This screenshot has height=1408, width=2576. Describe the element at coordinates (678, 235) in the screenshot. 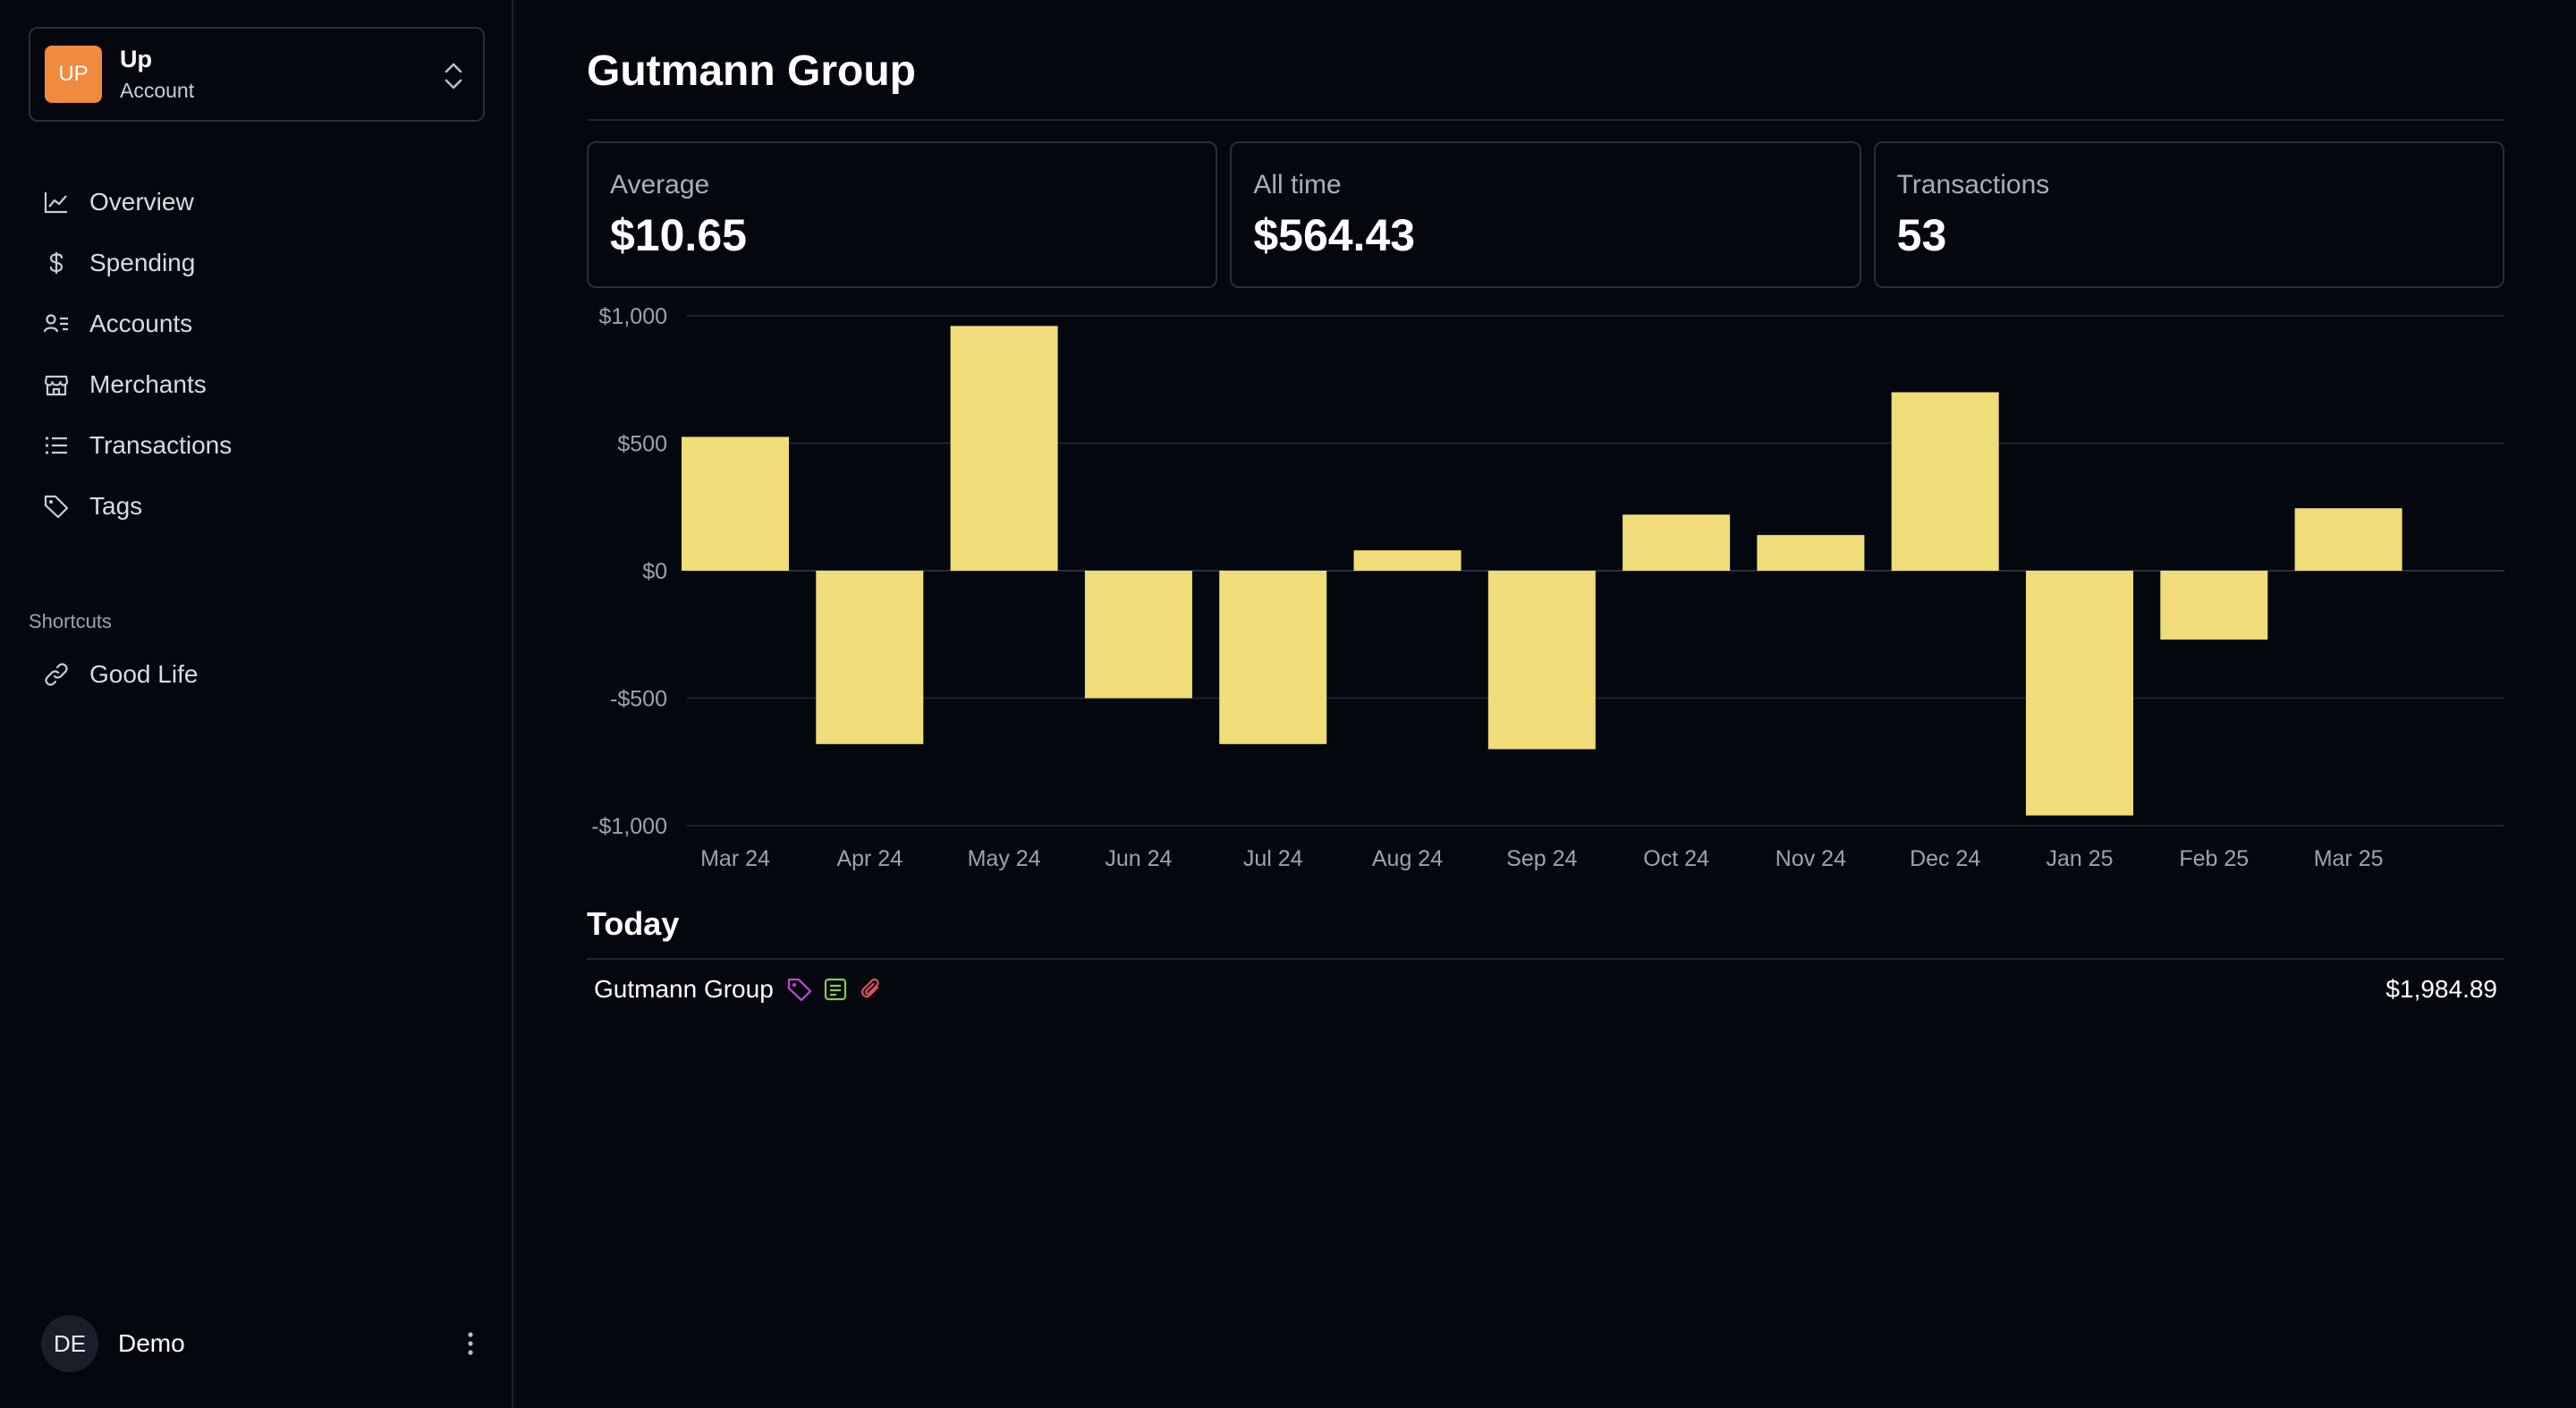

I see `stat-value: $10.65` at that location.